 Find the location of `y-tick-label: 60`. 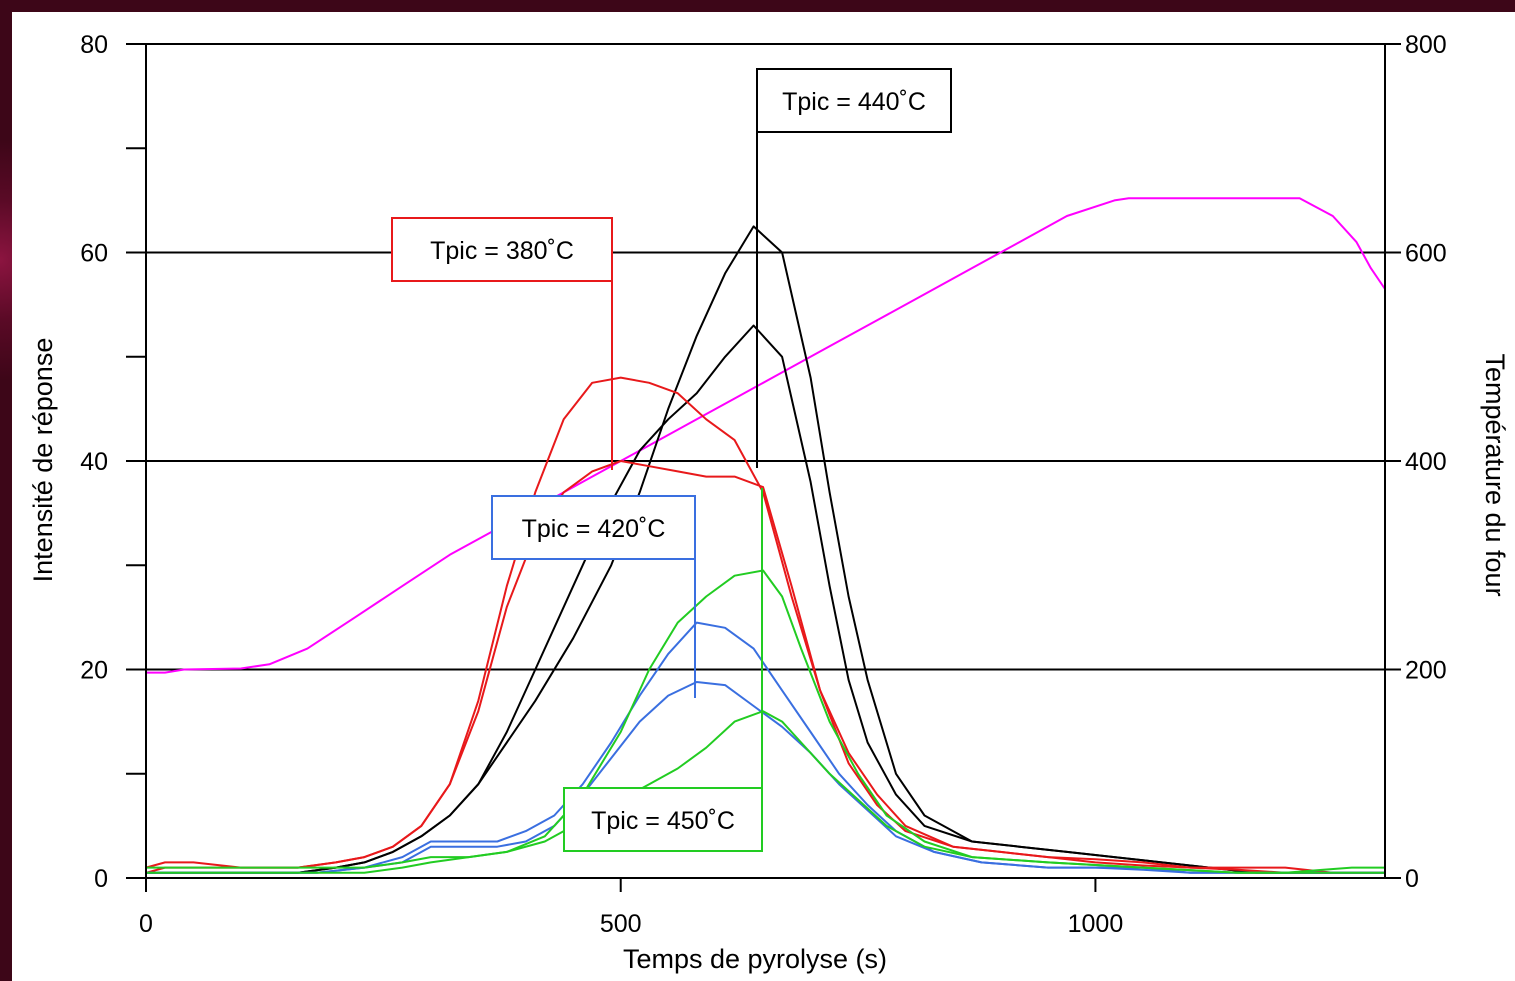

y-tick-label: 60 is located at coordinates (94, 254).